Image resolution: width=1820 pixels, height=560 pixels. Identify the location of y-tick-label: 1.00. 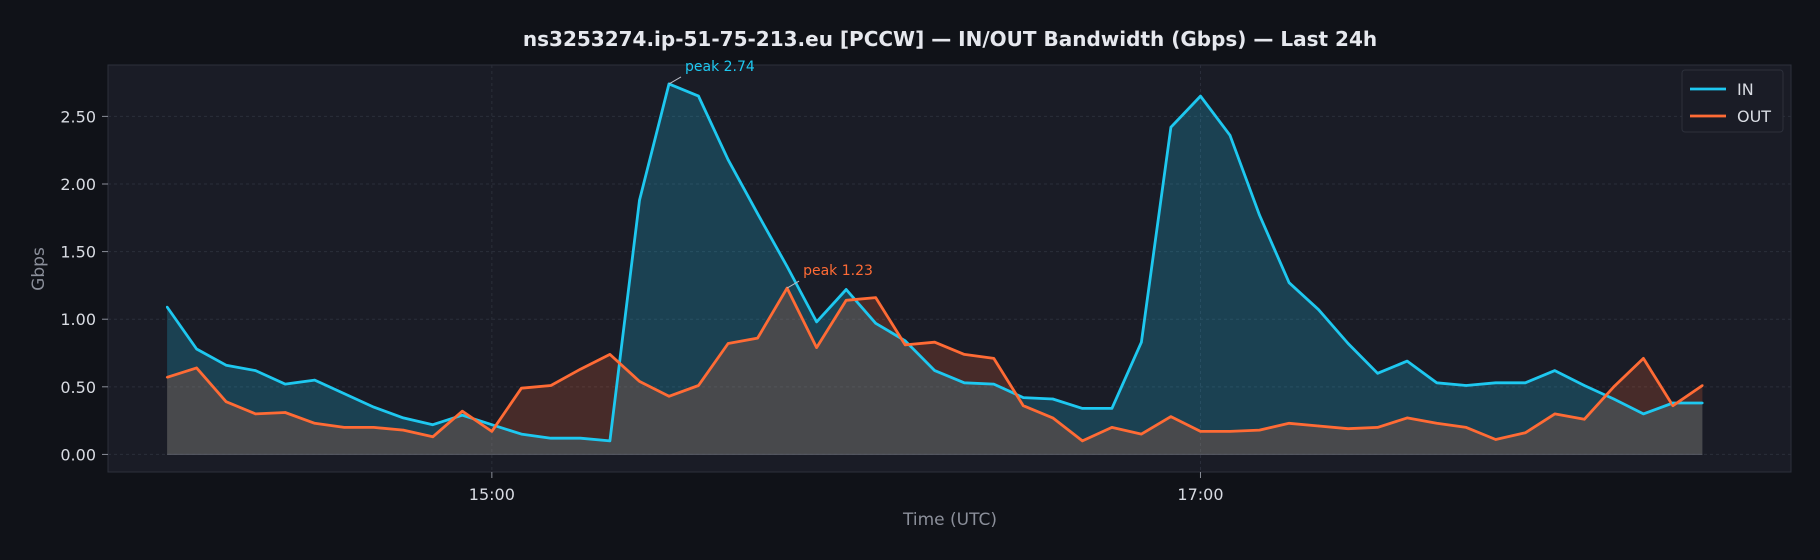
(78, 319).